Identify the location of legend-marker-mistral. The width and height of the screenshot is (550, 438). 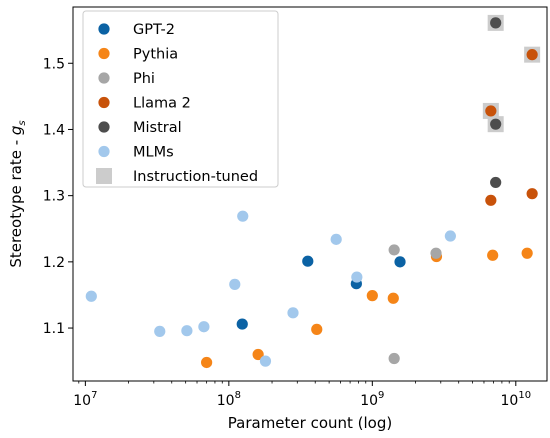
(104, 127).